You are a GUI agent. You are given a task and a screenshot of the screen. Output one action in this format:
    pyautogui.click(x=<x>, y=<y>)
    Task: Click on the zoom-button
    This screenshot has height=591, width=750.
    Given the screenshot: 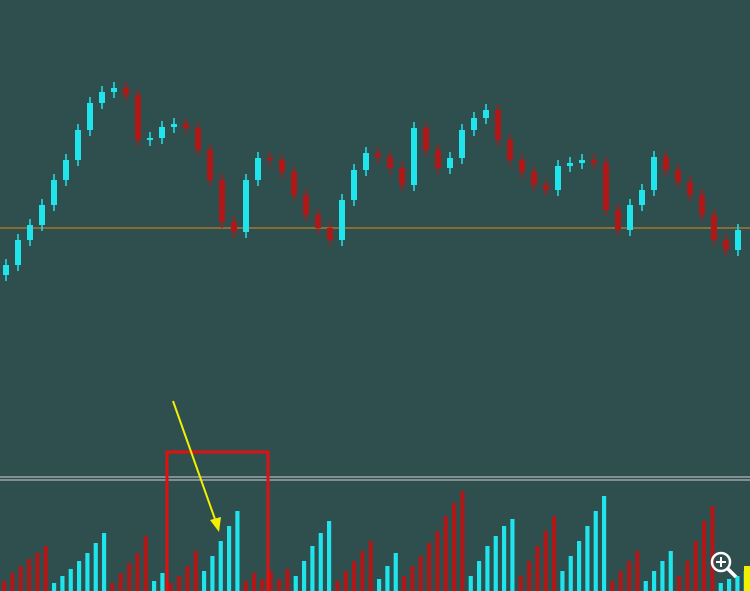 What is the action you would take?
    pyautogui.click(x=724, y=565)
    